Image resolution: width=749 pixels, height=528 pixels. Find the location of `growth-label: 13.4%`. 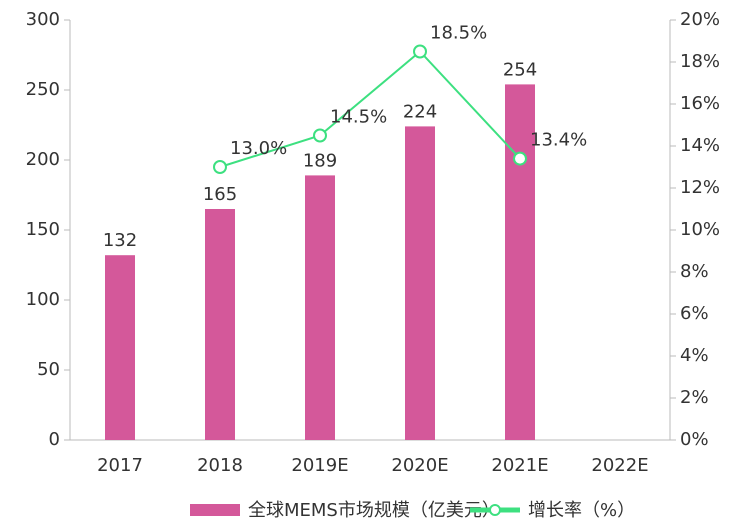

growth-label: 13.4% is located at coordinates (558, 140).